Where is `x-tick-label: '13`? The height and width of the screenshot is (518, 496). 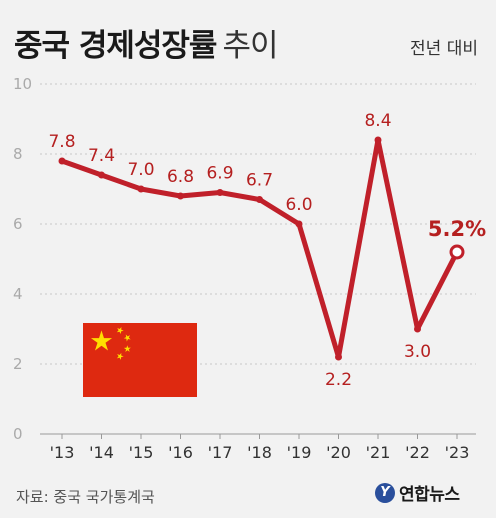
x-tick-label: '13 is located at coordinates (62, 452).